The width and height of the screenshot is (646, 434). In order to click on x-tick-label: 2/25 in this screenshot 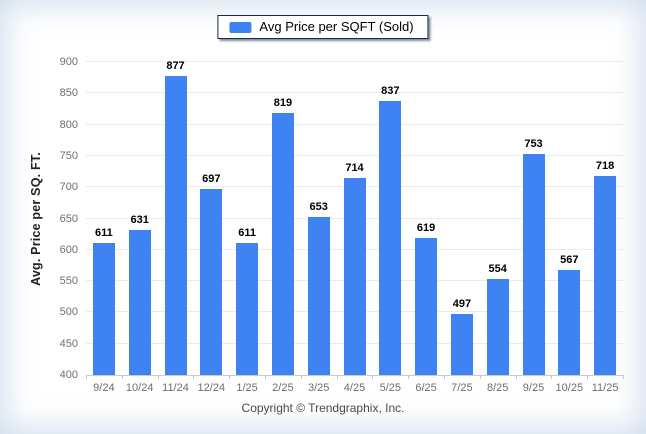, I will do `click(283, 388)`.